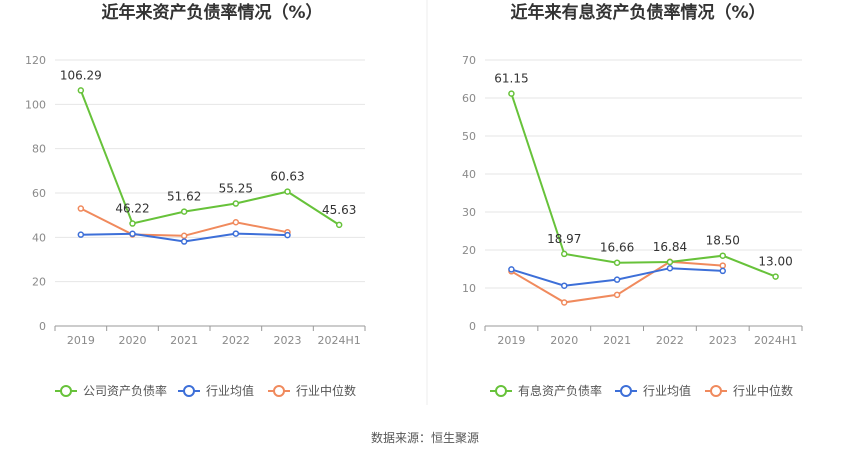 The image size is (850, 459). I want to click on data-label: 106.29, so click(81, 75).